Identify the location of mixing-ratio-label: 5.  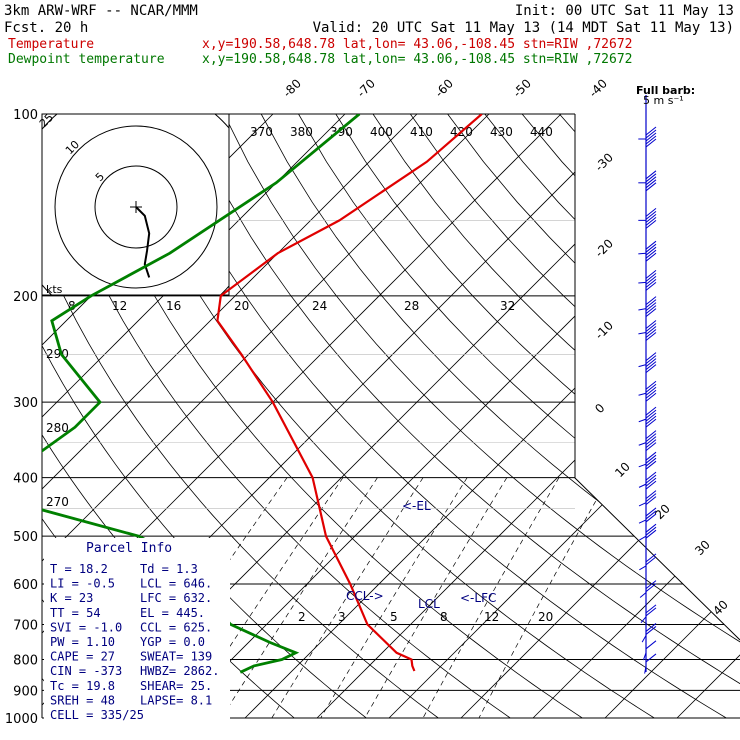
(394, 617).